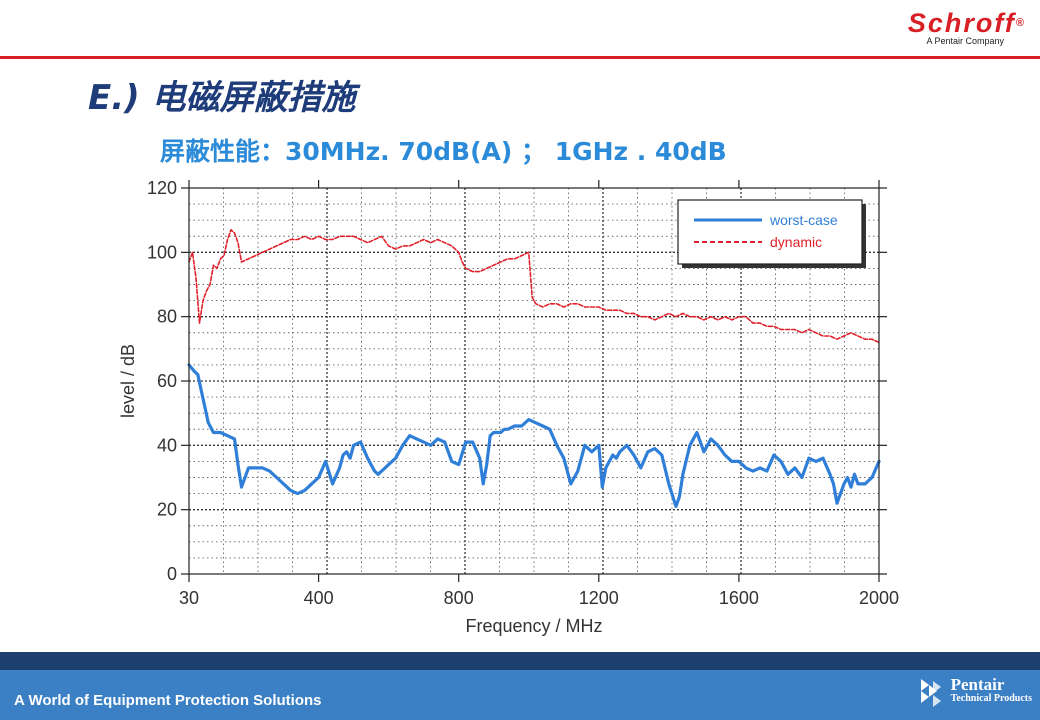  I want to click on schroff-logo: Schroff® A Pentair Company, so click(967, 27).